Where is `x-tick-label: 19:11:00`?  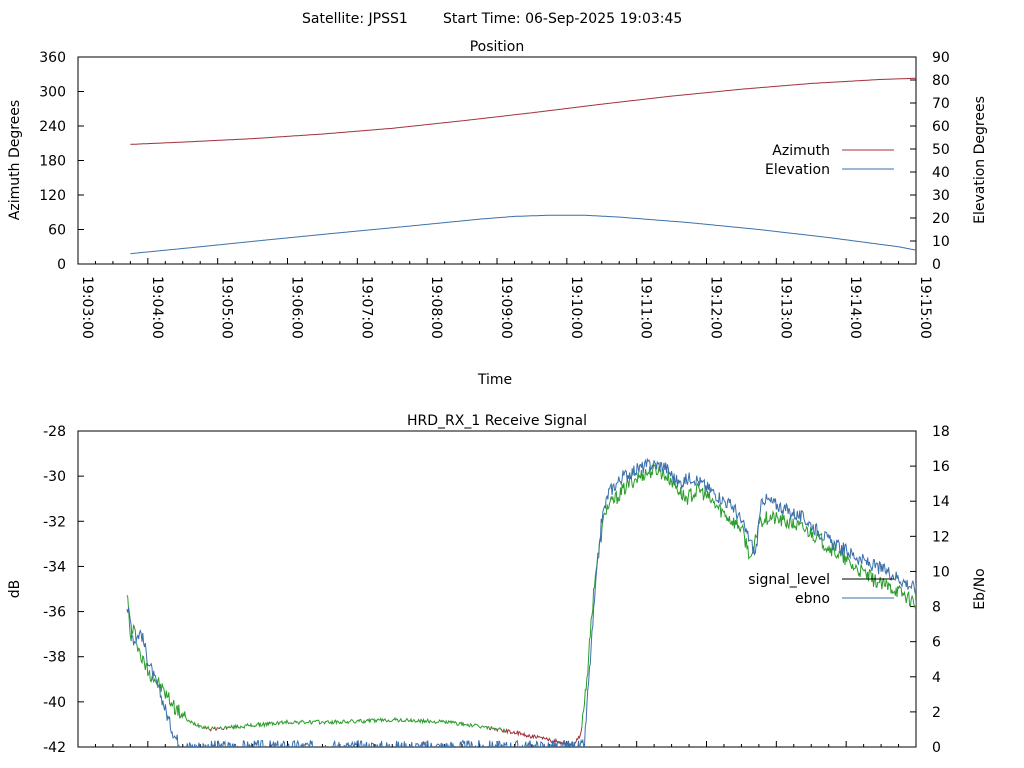
x-tick-label: 19:11:00 is located at coordinates (646, 307).